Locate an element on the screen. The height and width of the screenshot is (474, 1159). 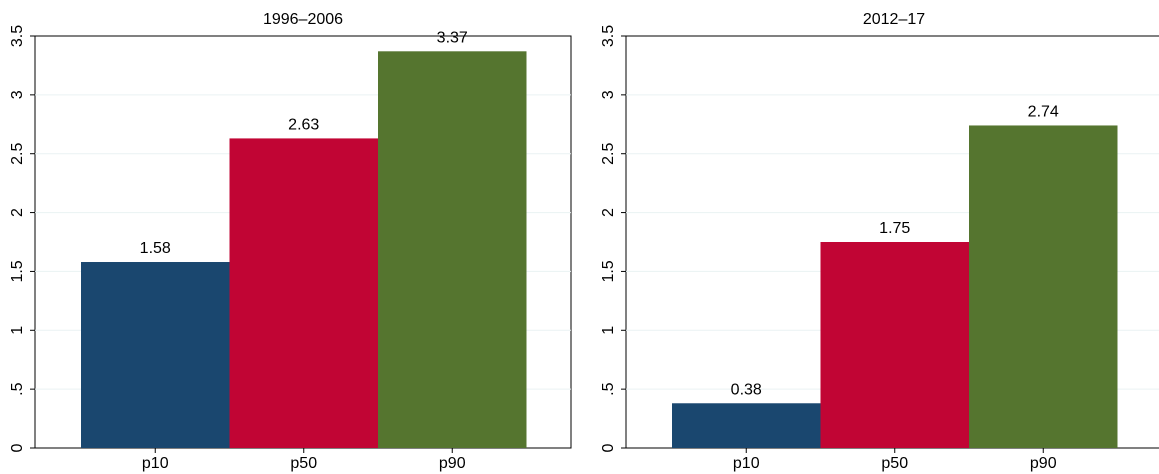
data-label: 3.37 is located at coordinates (452, 37).